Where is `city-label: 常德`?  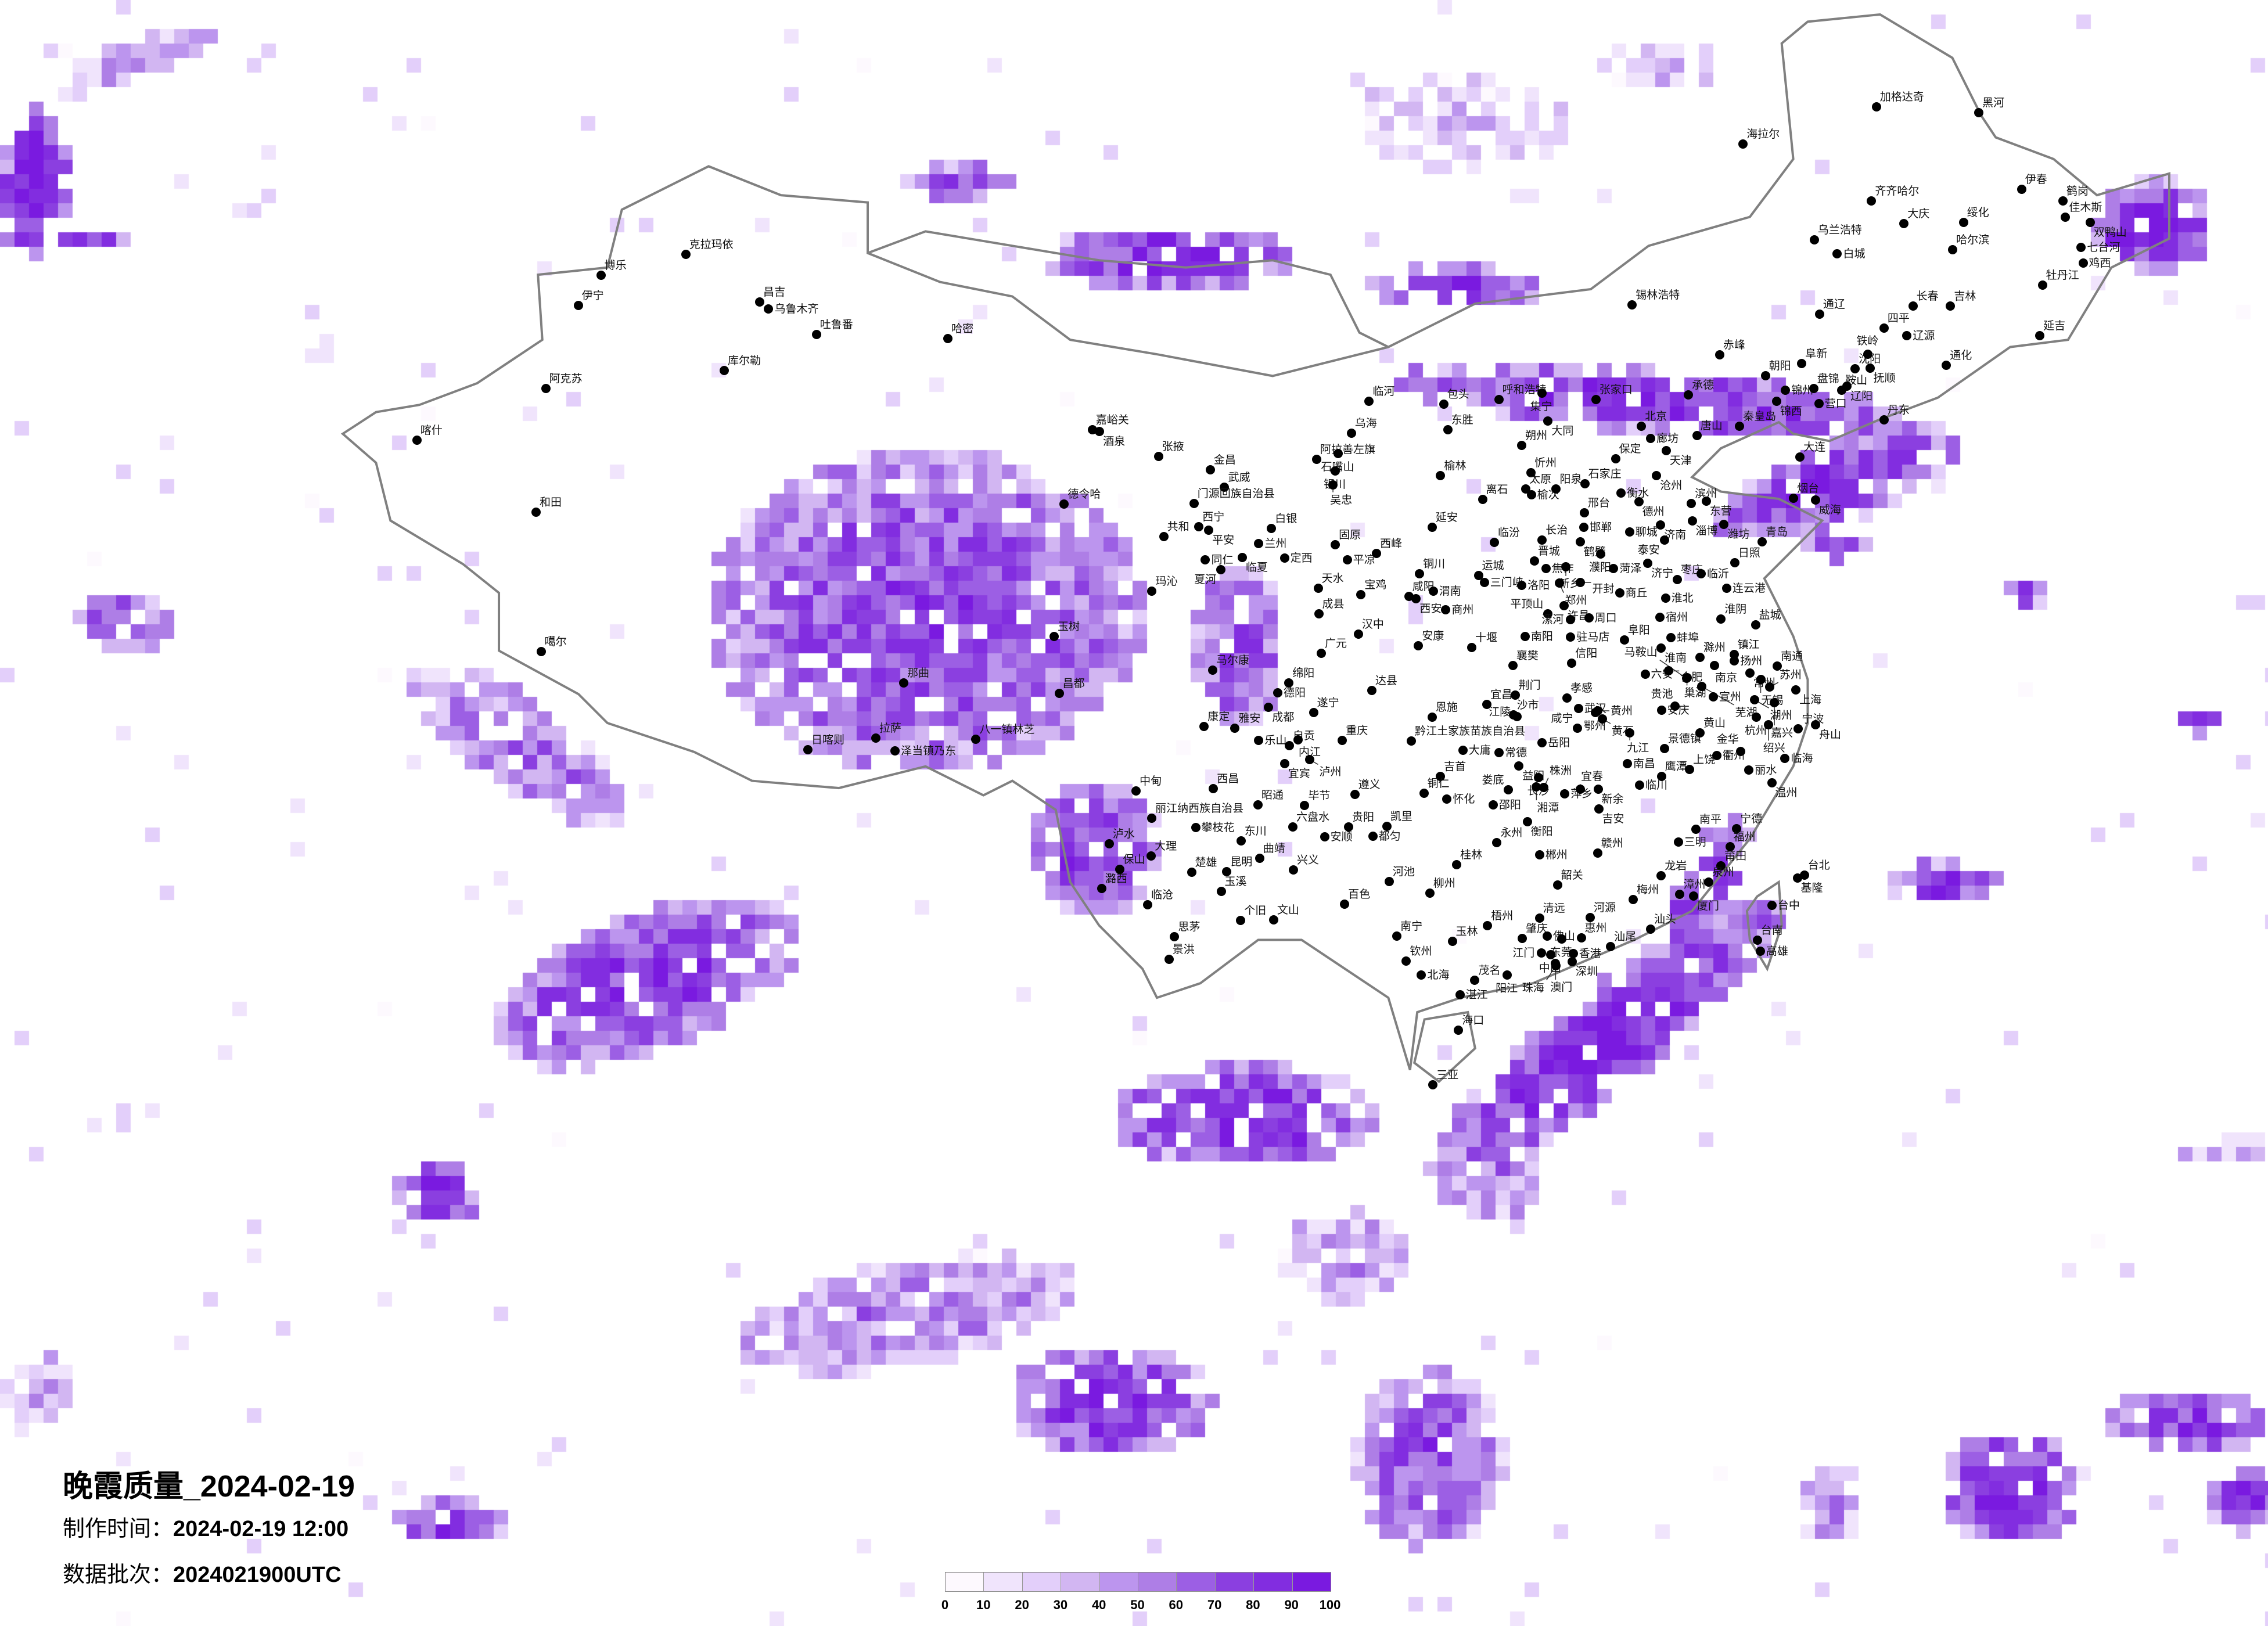
city-label: 常德 is located at coordinates (1516, 753).